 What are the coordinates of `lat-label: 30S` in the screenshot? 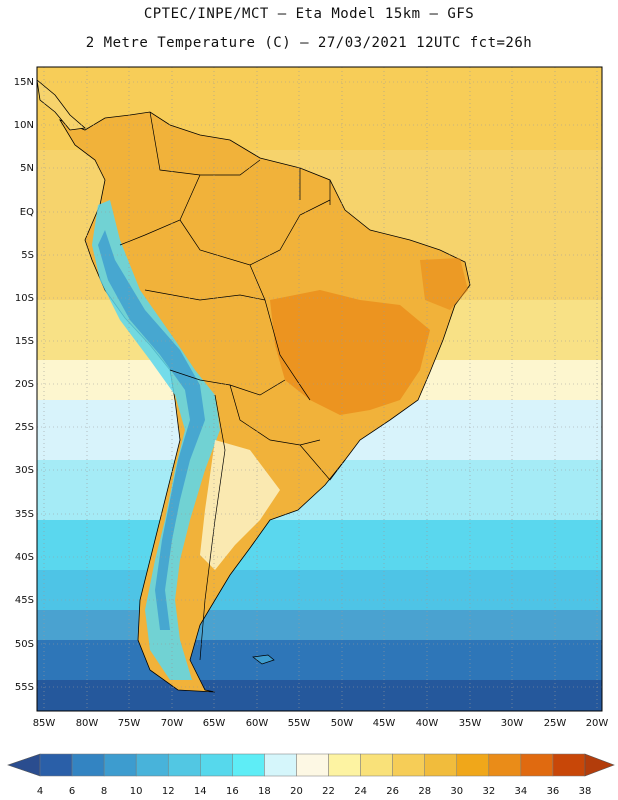 It's located at (24, 470).